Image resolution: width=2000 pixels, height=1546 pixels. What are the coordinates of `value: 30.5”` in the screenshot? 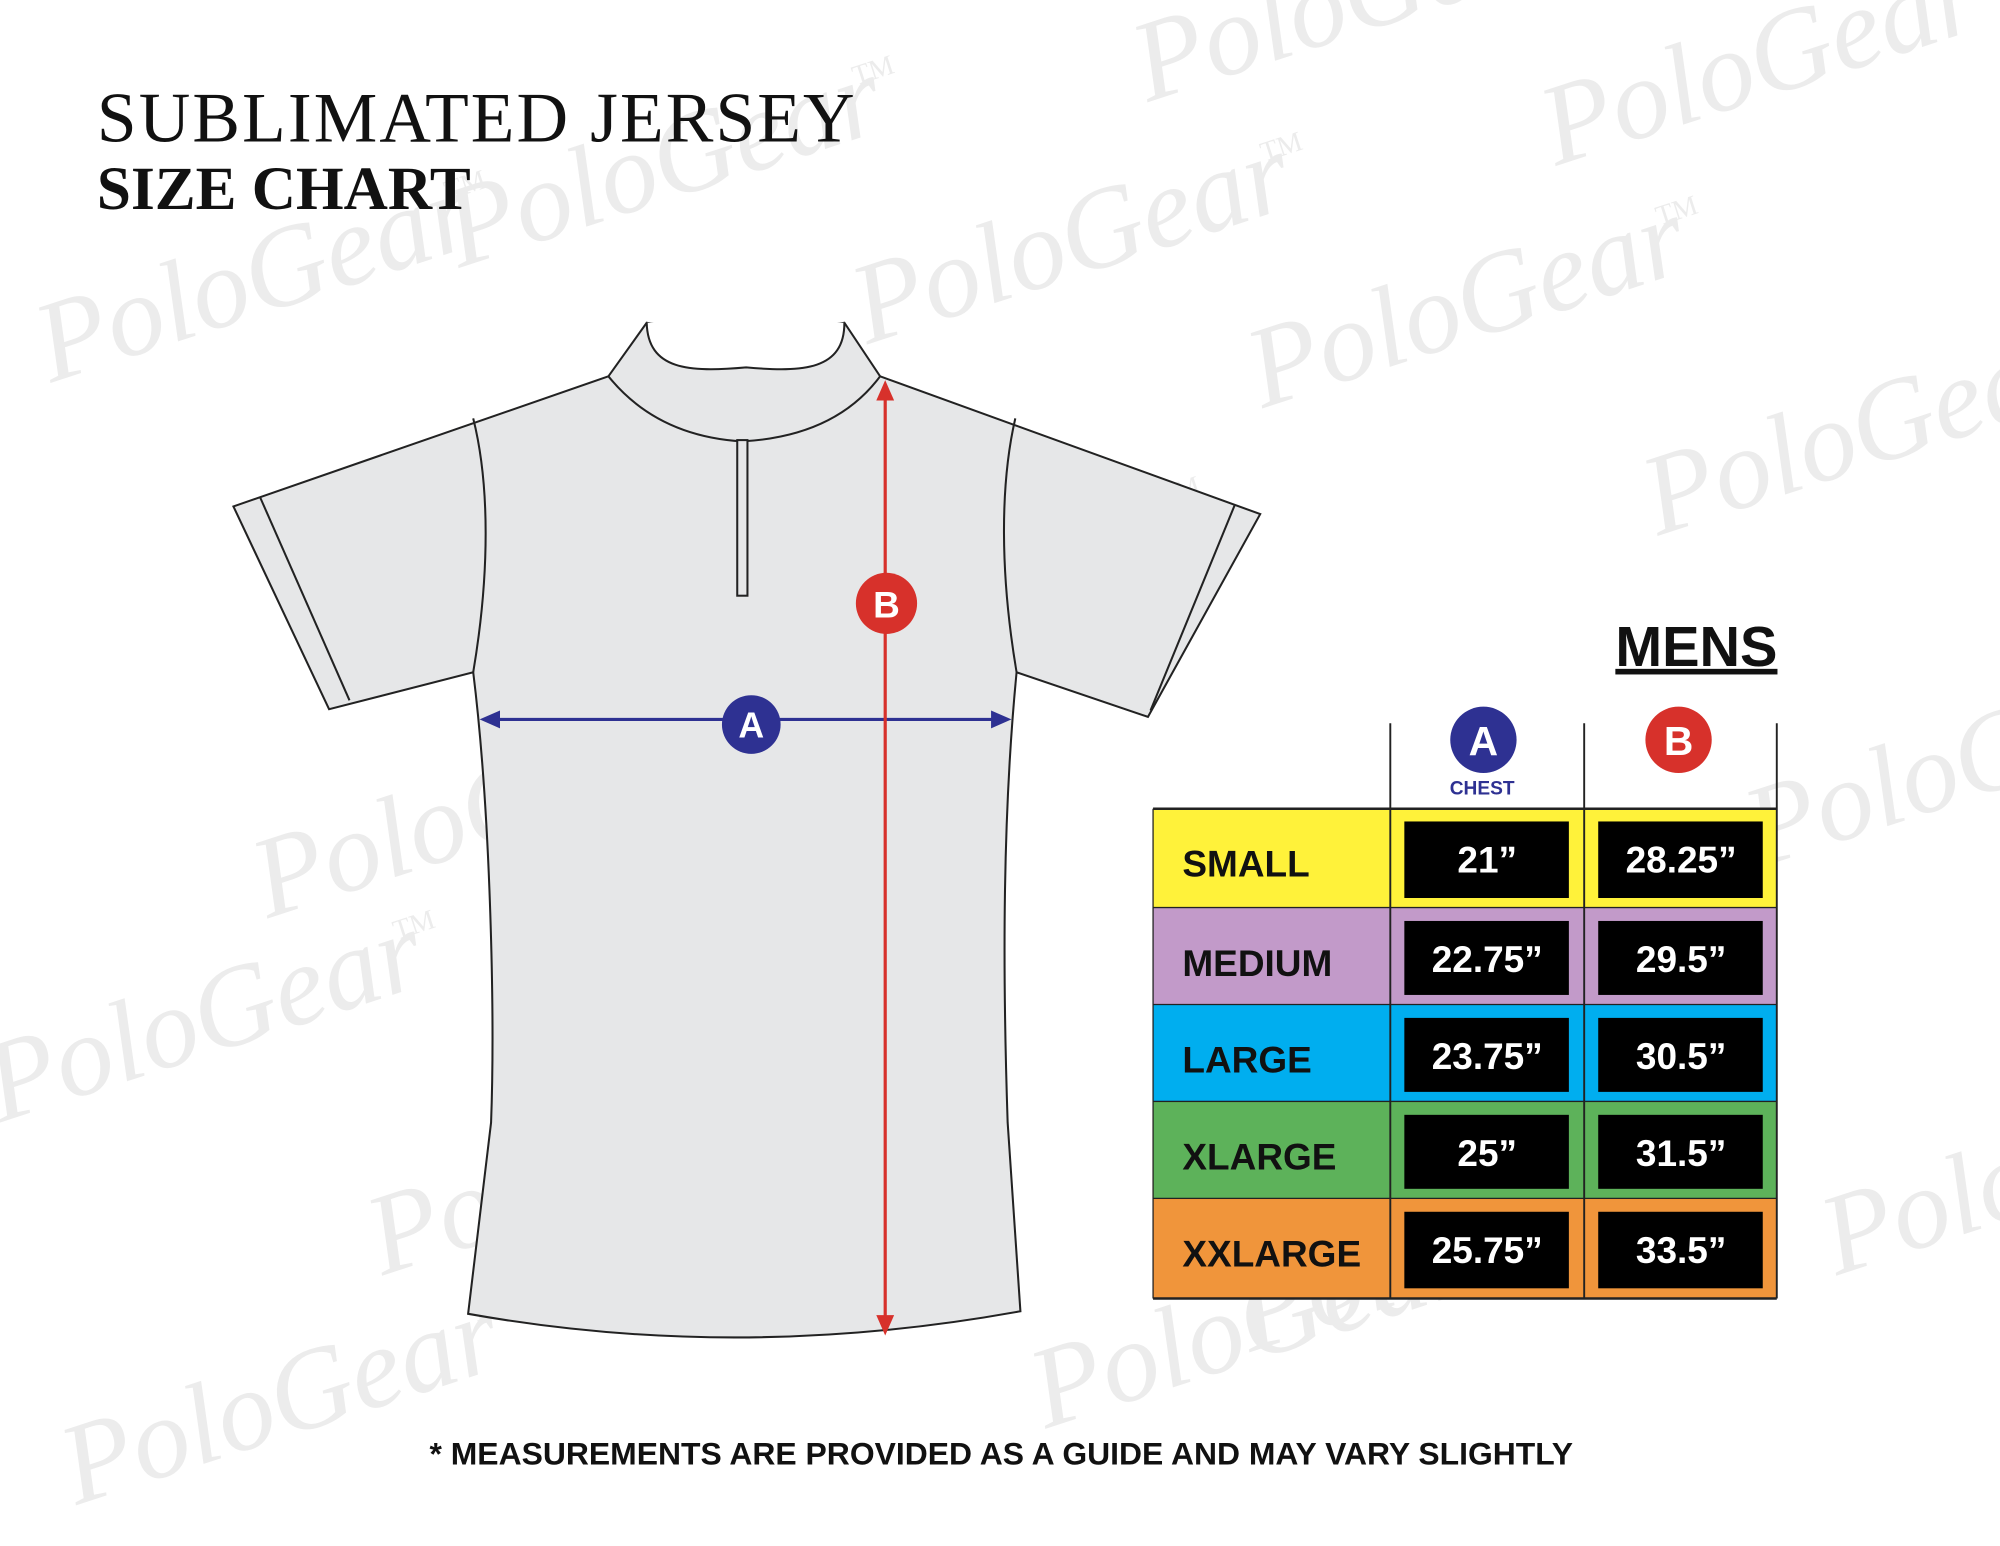 It's located at (1681, 1056).